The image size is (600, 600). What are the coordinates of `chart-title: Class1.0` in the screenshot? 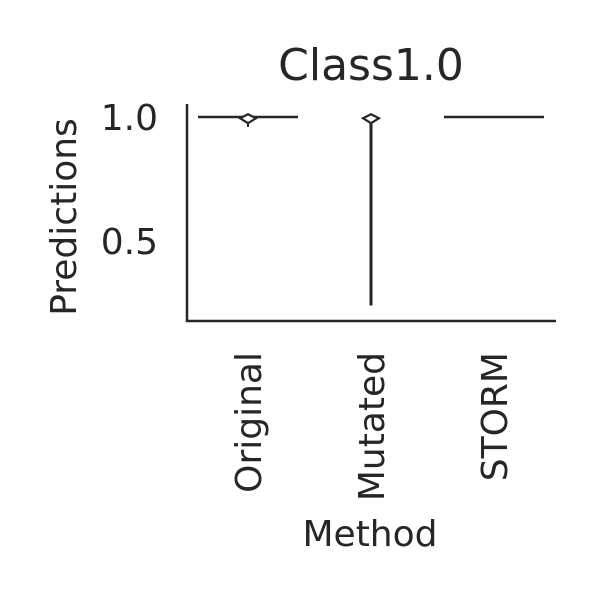 It's located at (371, 65).